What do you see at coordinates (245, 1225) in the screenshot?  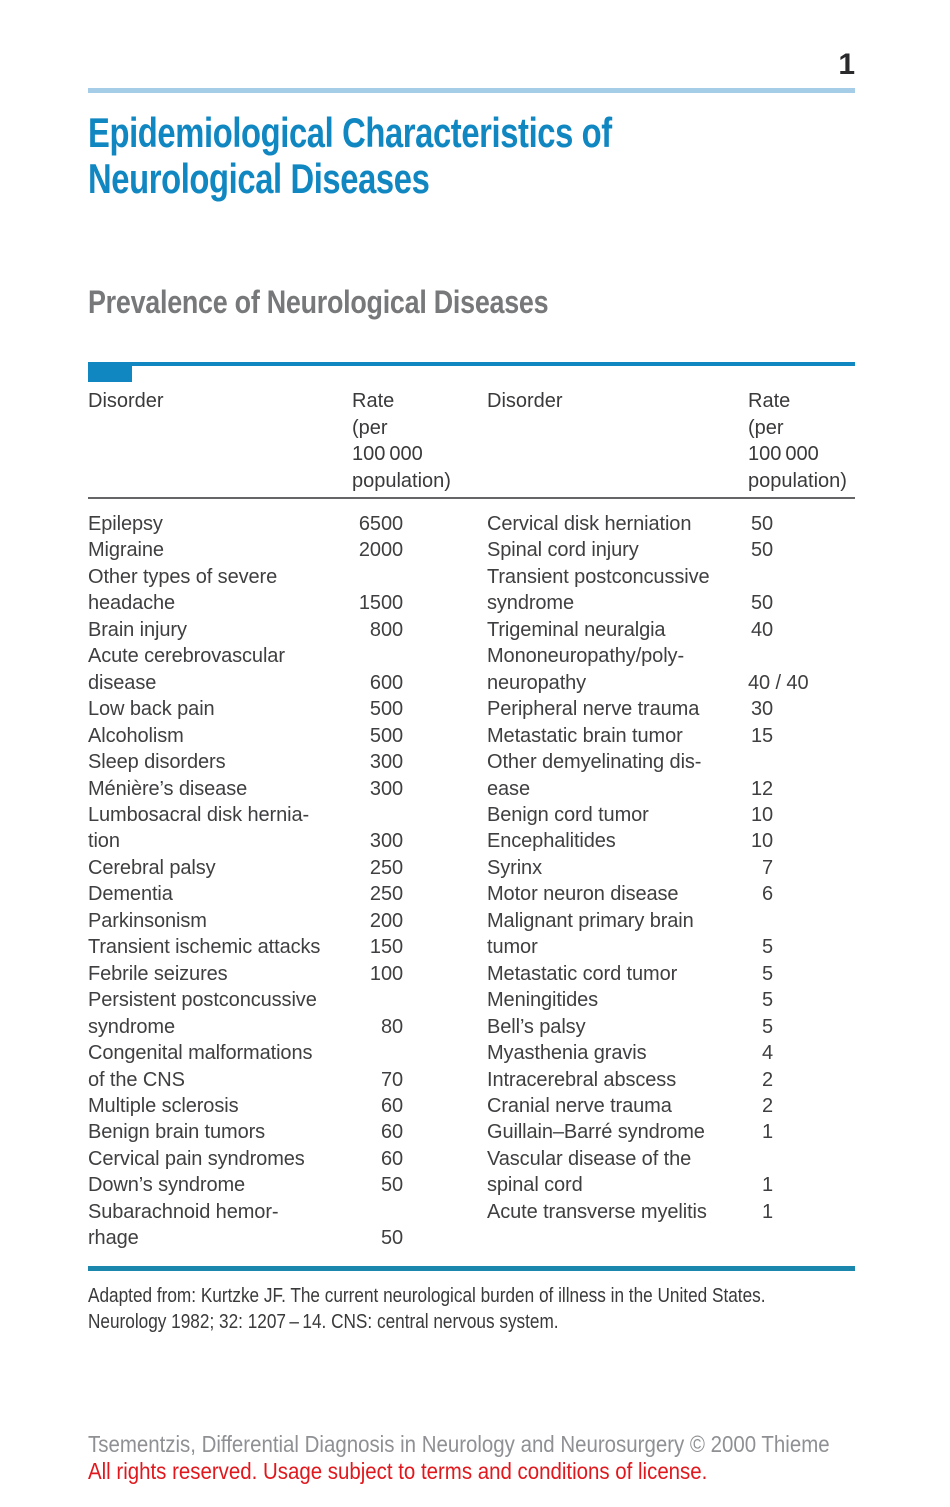 I see `table-row: Subarachnoid hemor-rhage 50` at bounding box center [245, 1225].